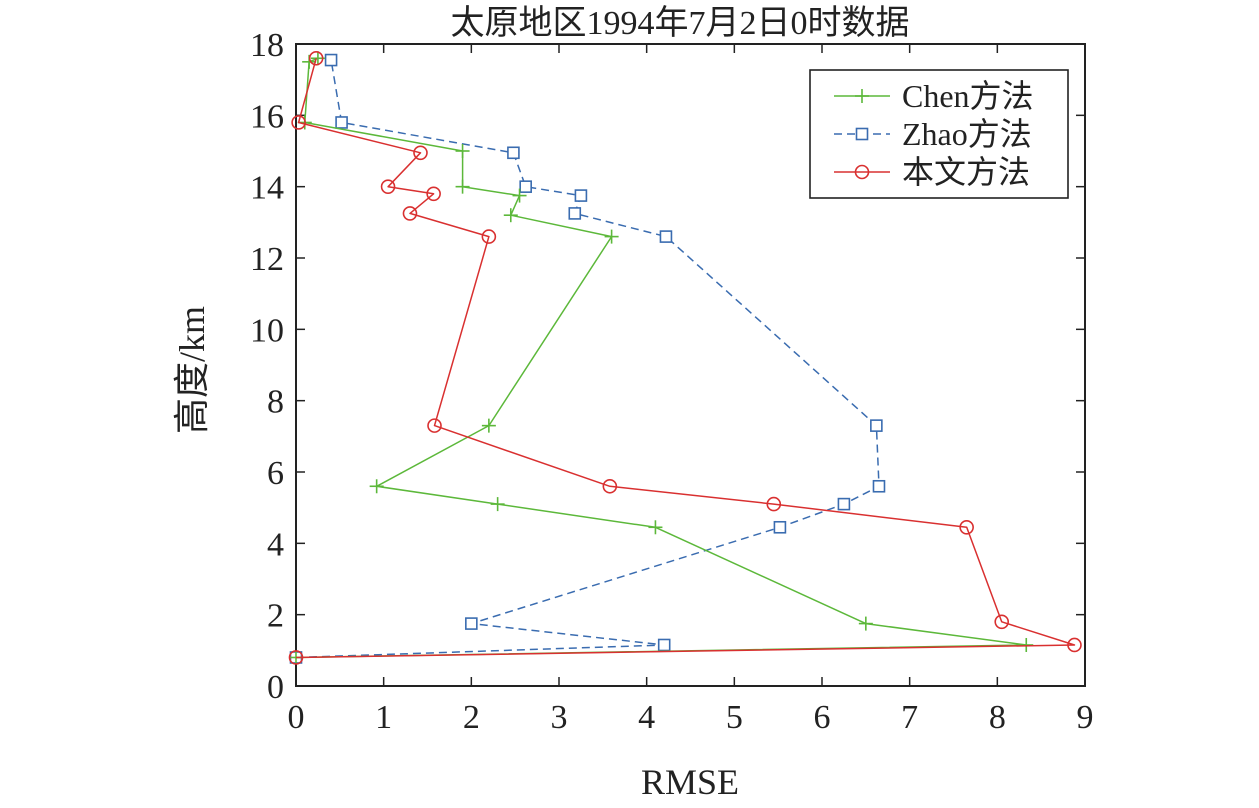 Image resolution: width=1259 pixels, height=808 pixels. I want to click on x-tick-label: 8, so click(997, 717).